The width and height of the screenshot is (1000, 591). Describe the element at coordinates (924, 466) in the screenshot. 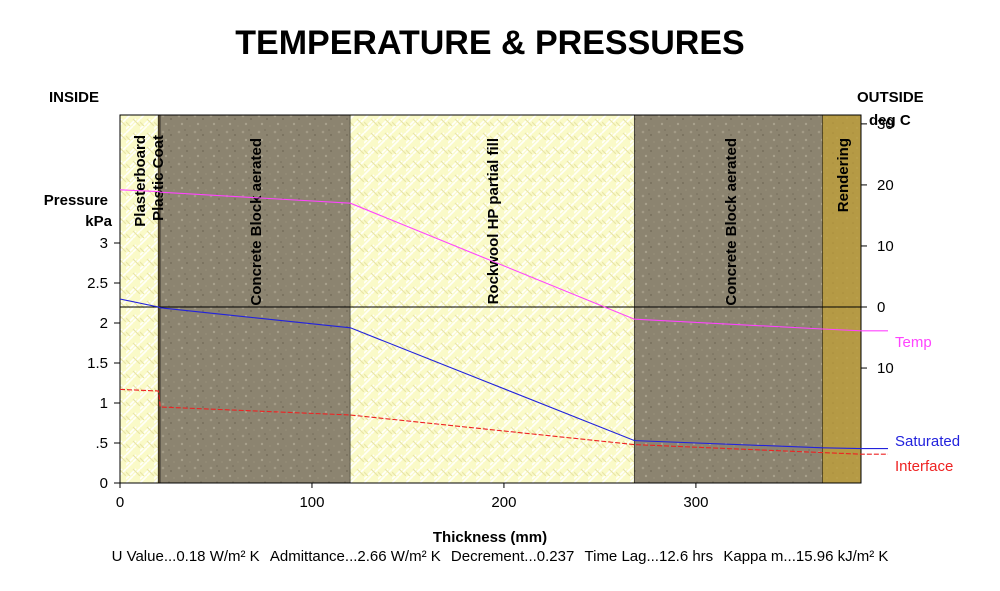

I see `series-interface-label: Interface` at that location.